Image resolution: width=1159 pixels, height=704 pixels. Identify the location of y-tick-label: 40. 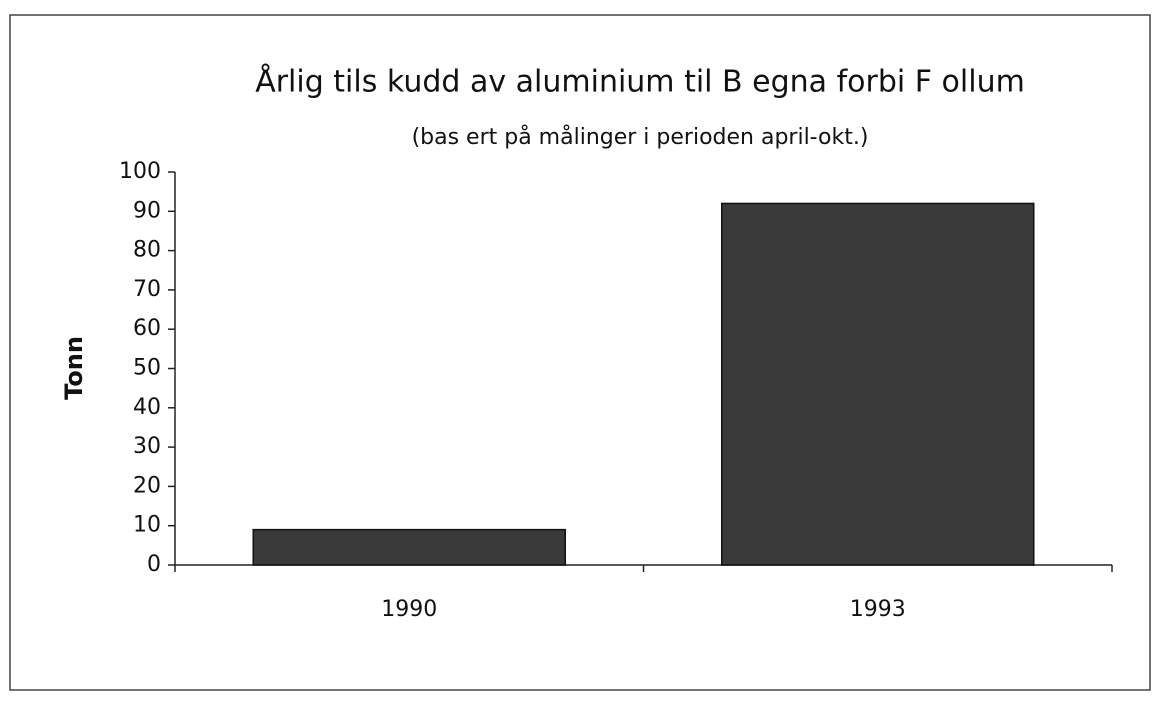
(147, 407).